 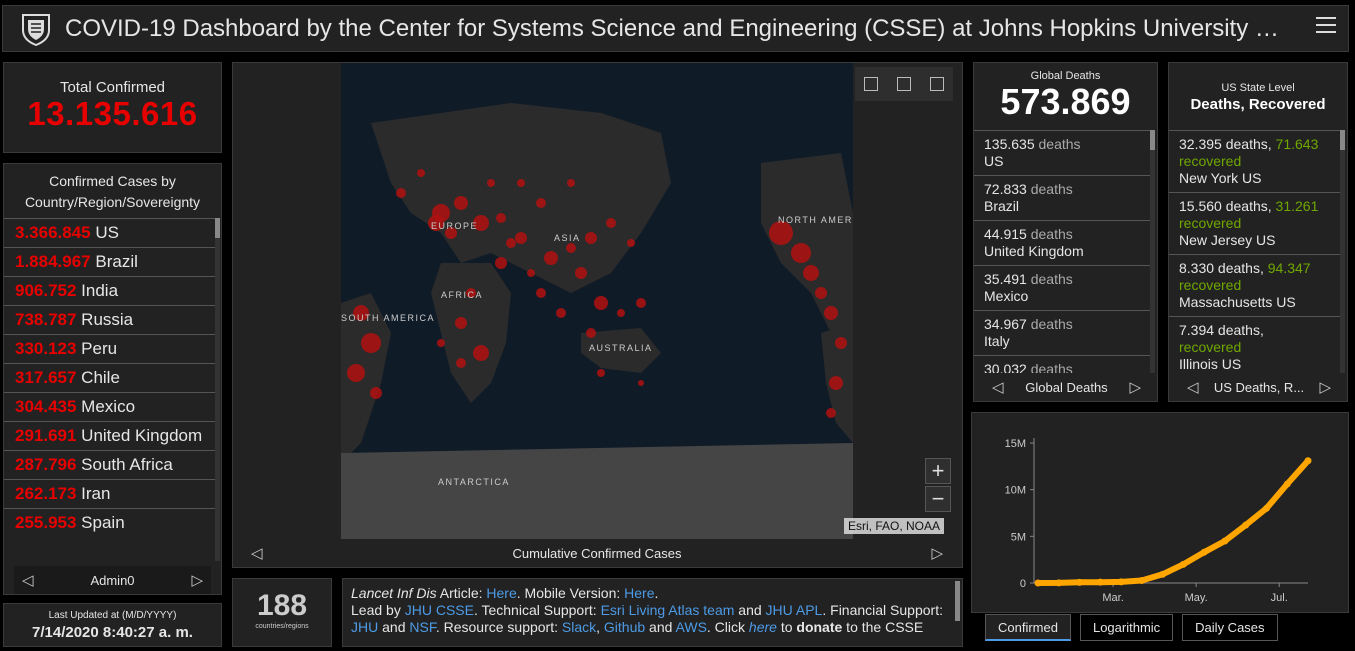 What do you see at coordinates (109, 261) in the screenshot?
I see `country-list-item: 1.884.967 Brazil` at bounding box center [109, 261].